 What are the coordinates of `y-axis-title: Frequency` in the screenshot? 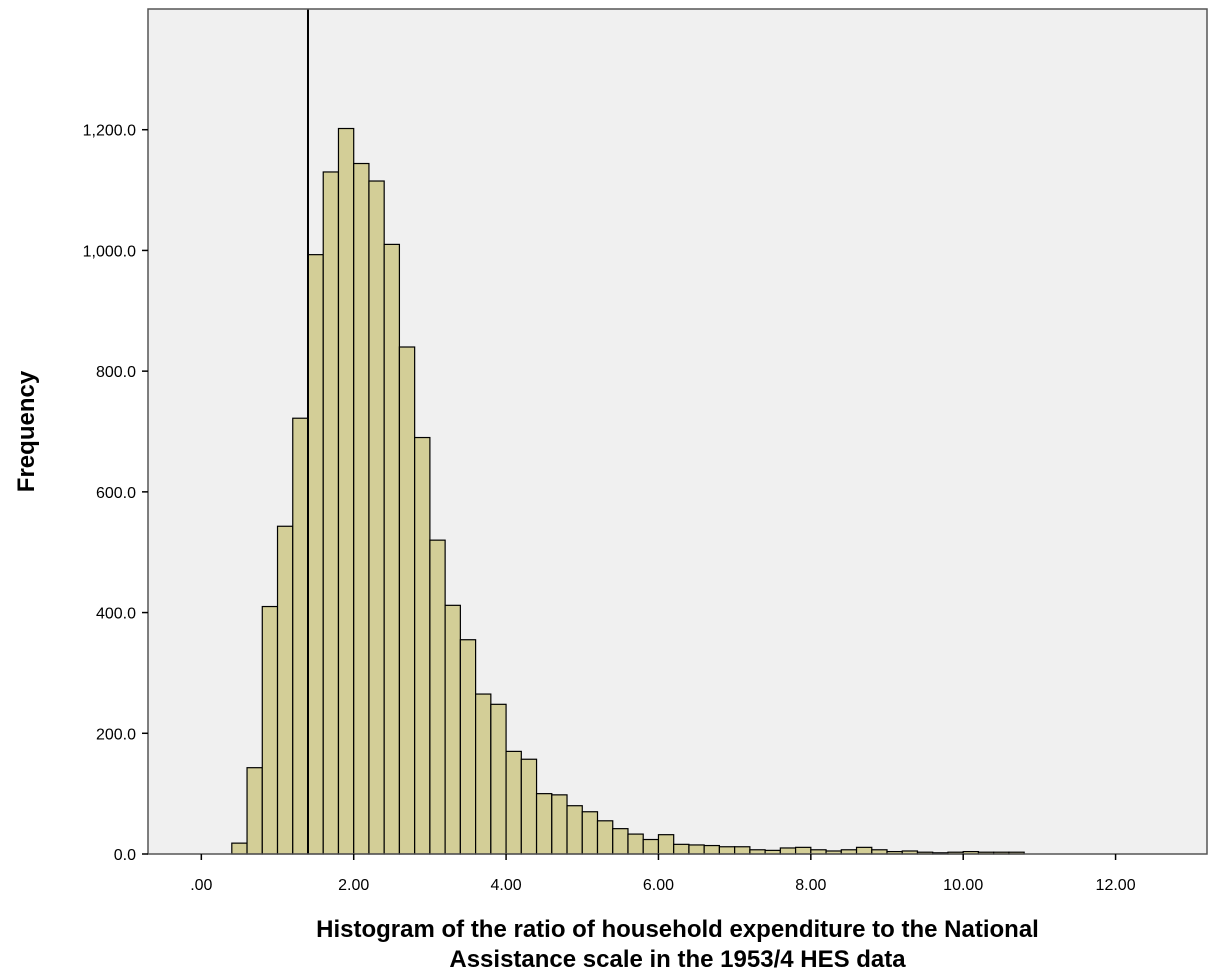 It's located at (26, 431).